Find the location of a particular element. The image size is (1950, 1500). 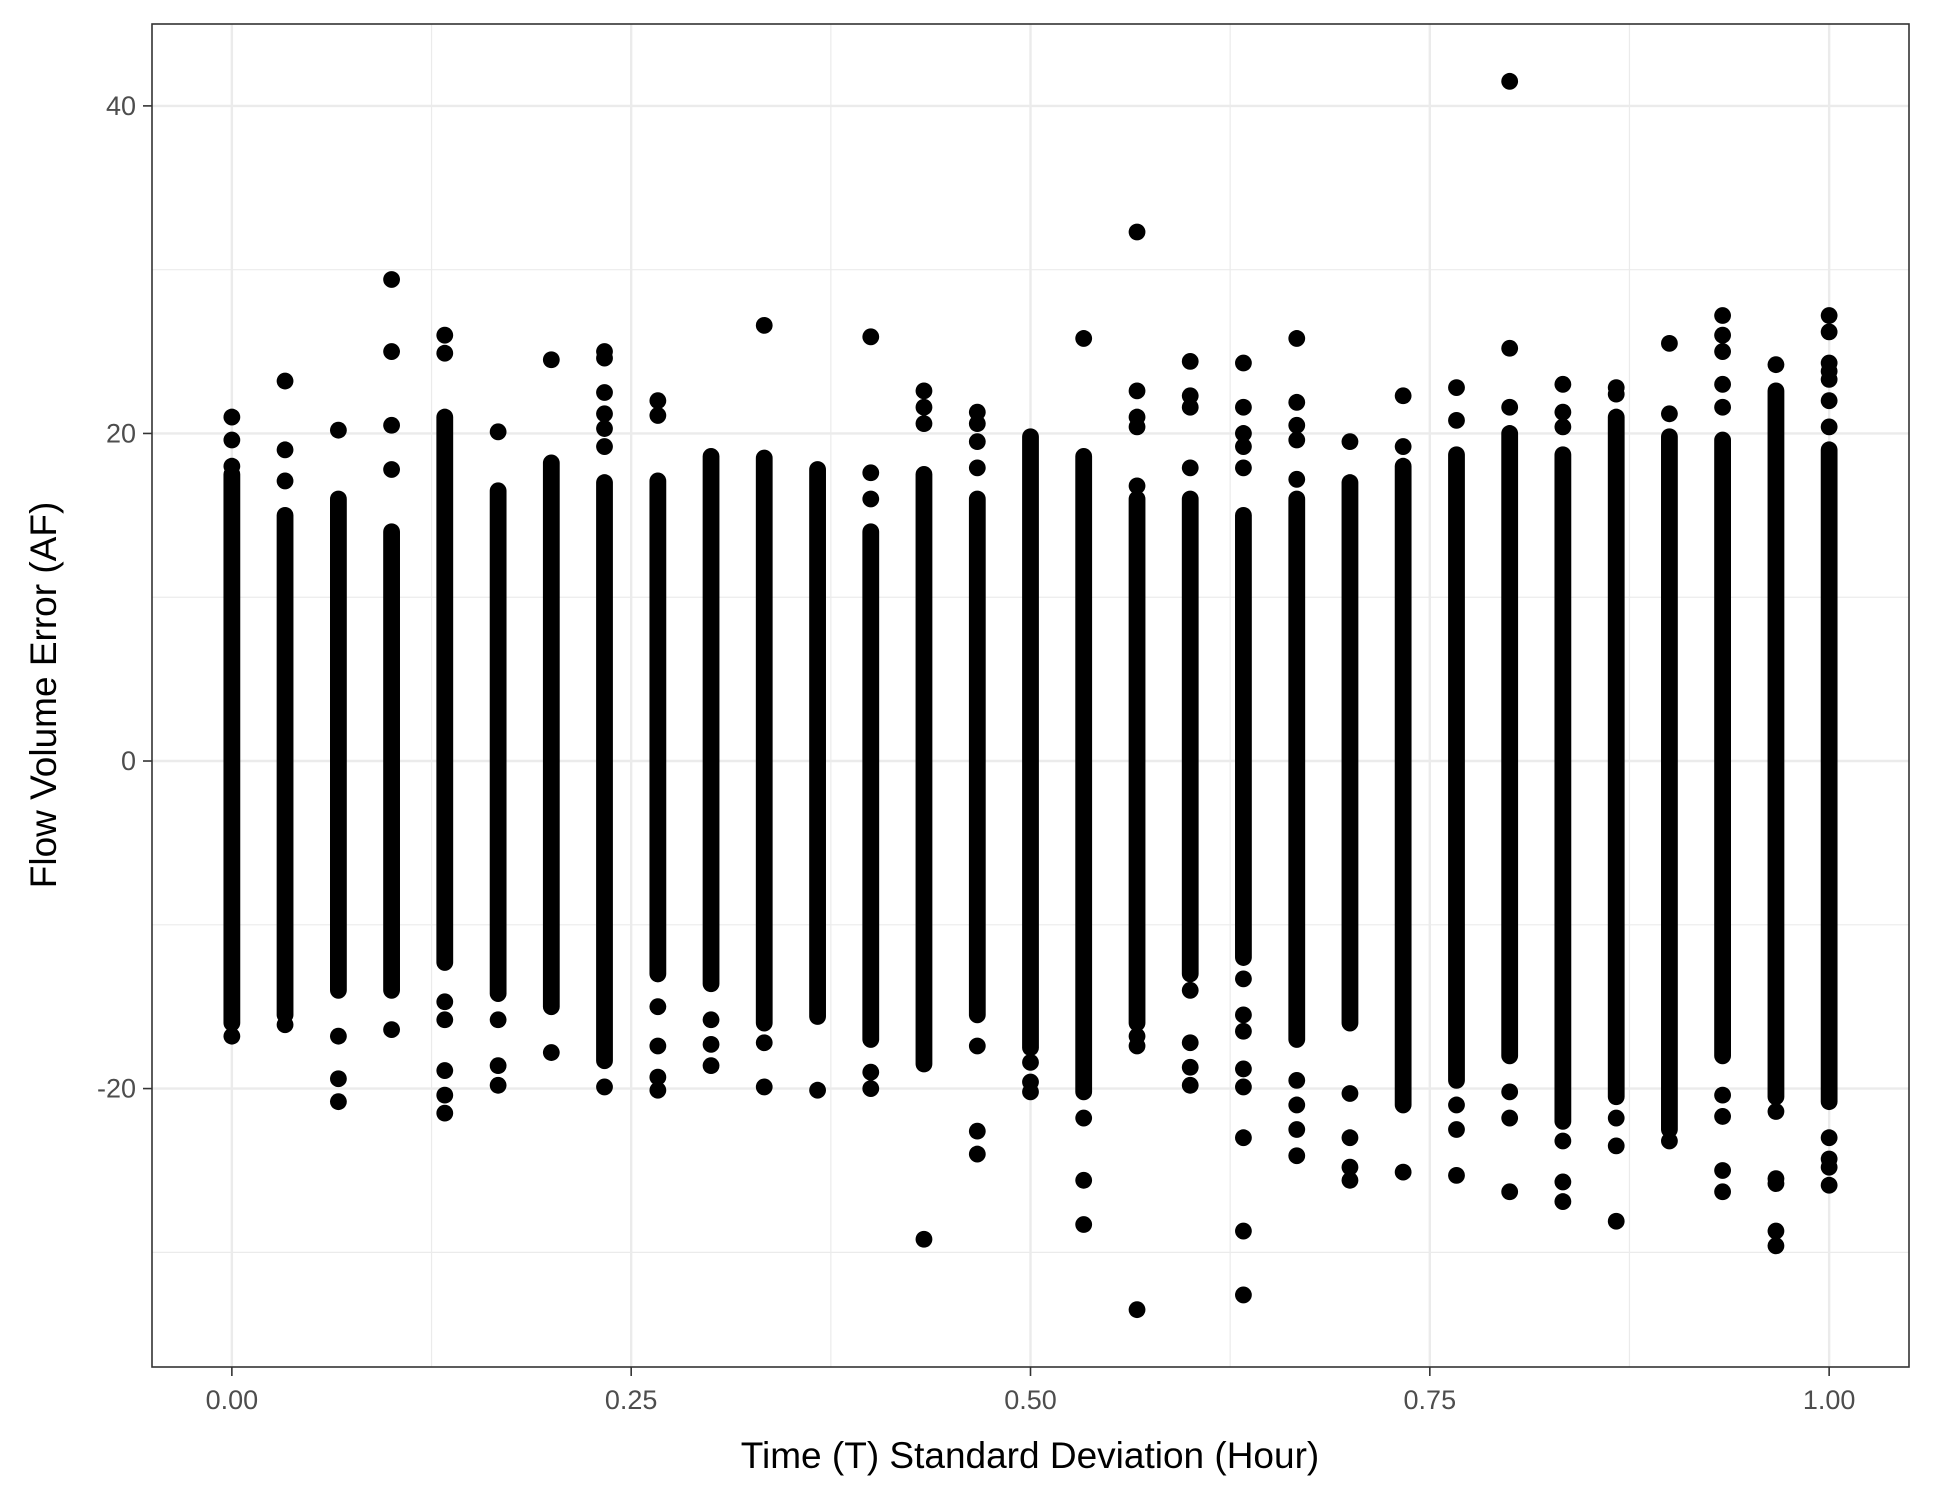

y-tick-label: 20 is located at coordinates (121, 433).